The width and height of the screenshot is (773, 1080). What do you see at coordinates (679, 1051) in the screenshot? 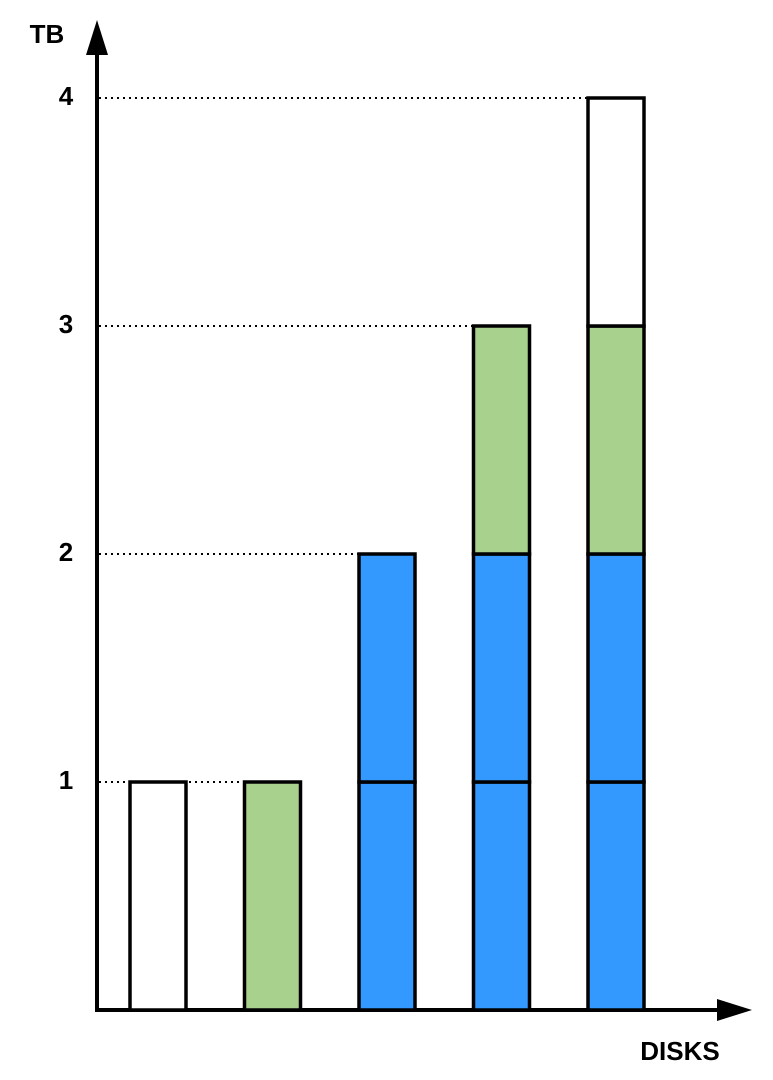
I see `x-axis-label: DISKS` at bounding box center [679, 1051].